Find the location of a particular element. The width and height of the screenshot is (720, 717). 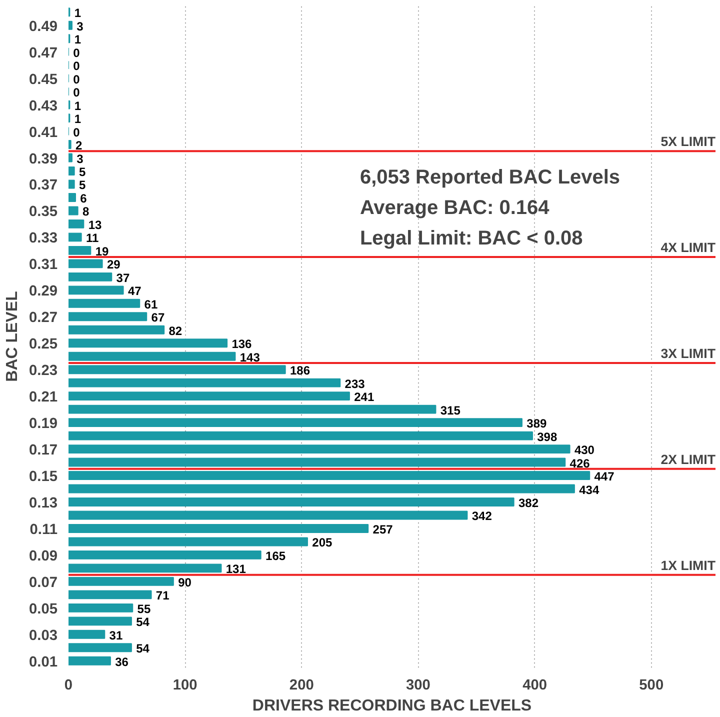

data-label: 389 is located at coordinates (536, 423).